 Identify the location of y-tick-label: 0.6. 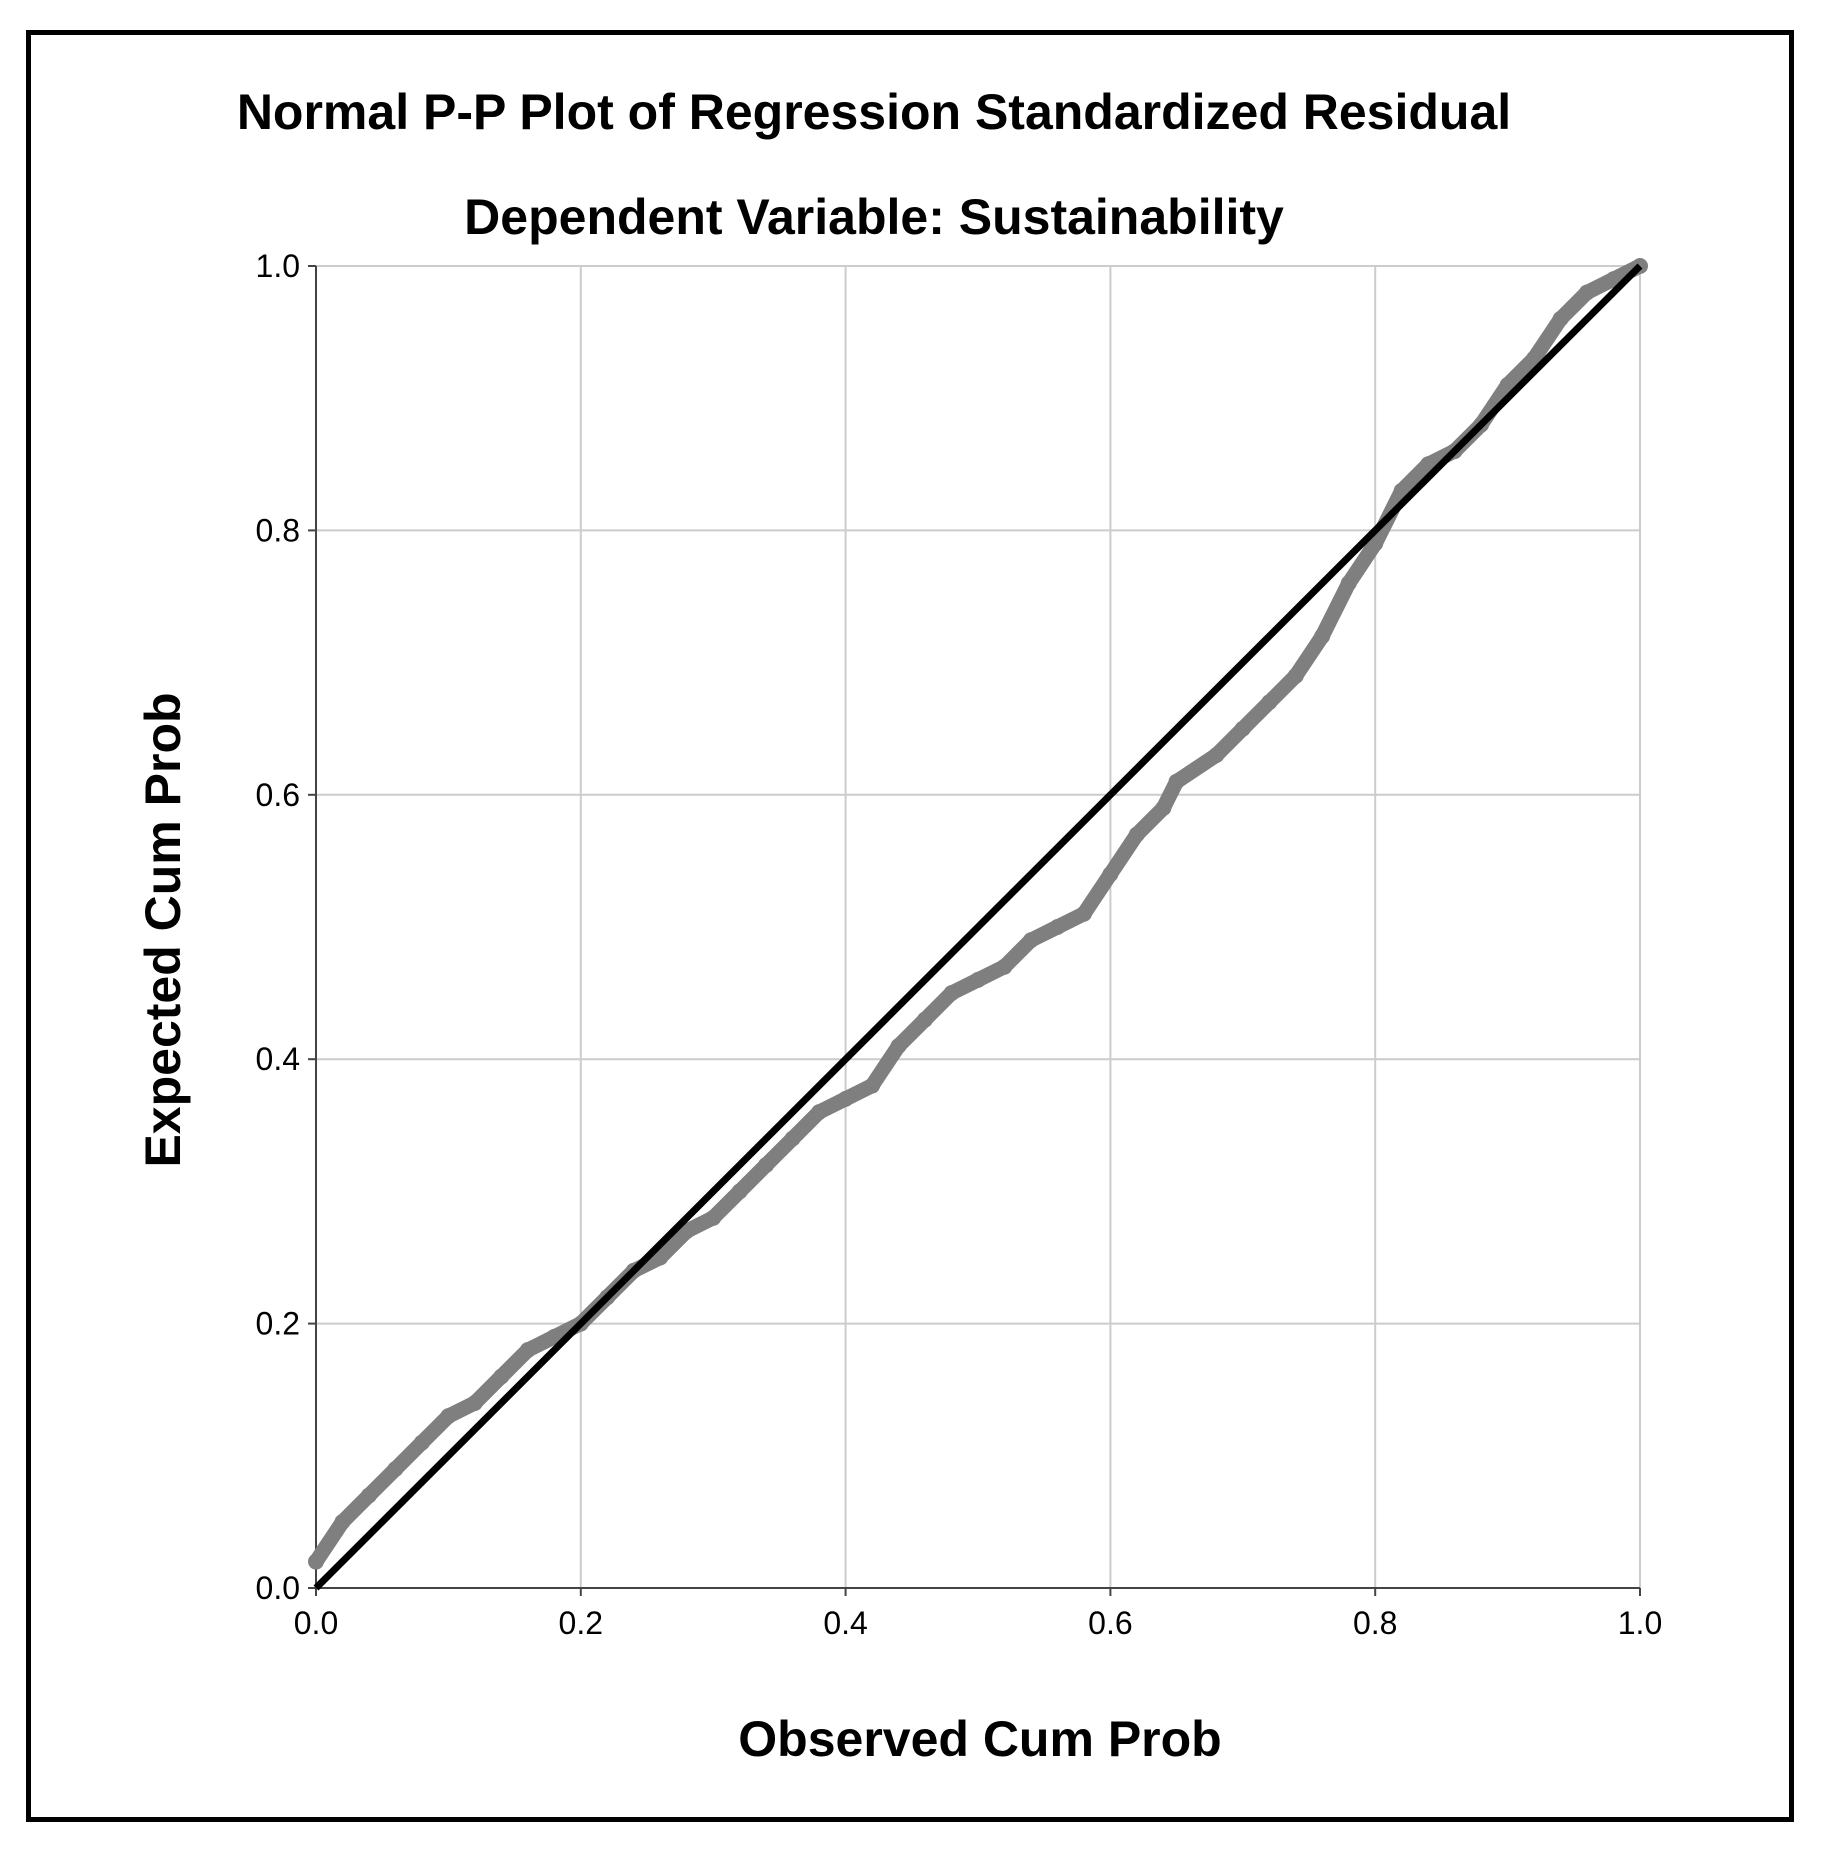
(278, 795).